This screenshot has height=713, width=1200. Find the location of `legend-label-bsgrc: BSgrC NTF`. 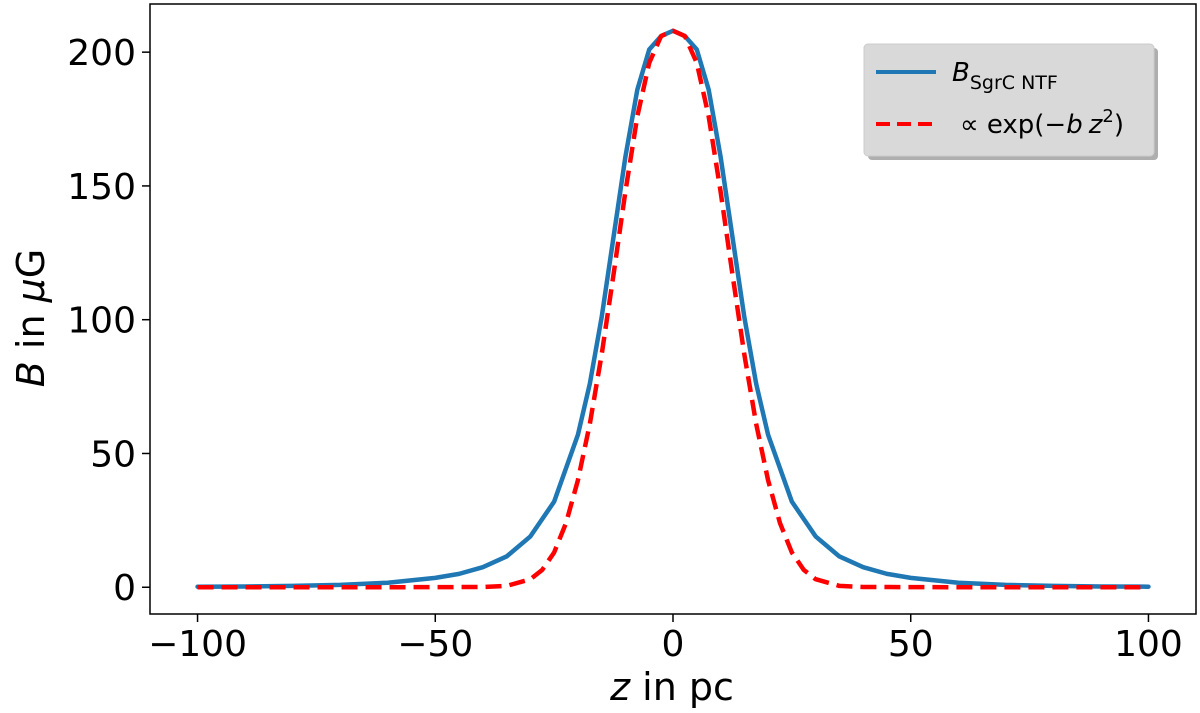

legend-label-bsgrc: BSgrC NTF is located at coordinates (1005, 76).